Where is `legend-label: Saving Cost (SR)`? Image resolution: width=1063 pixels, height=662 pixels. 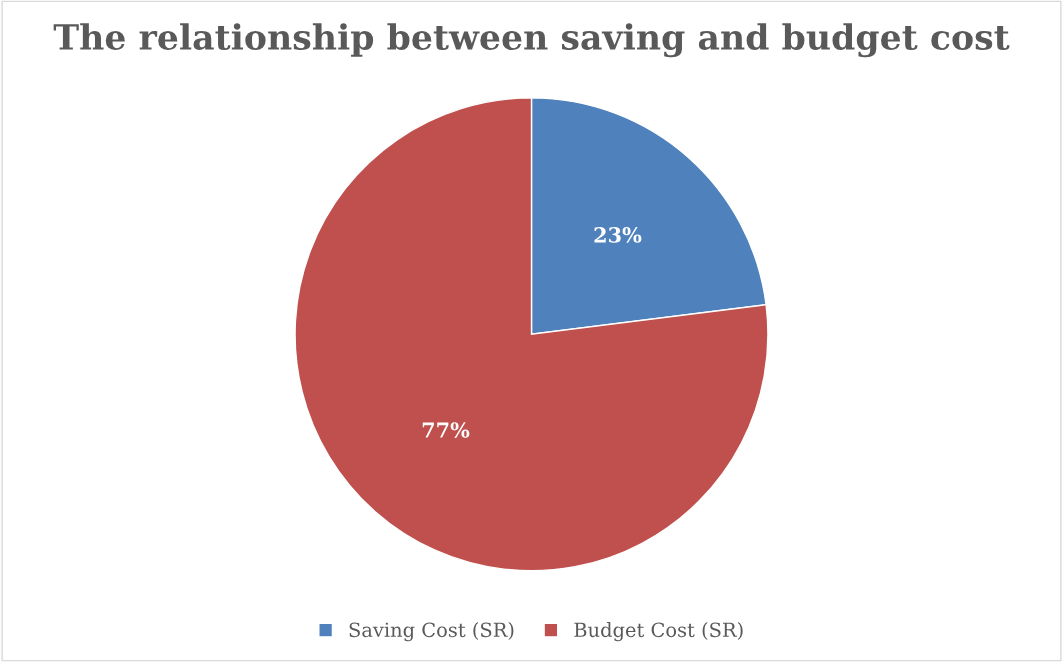 legend-label: Saving Cost (SR) is located at coordinates (431, 632).